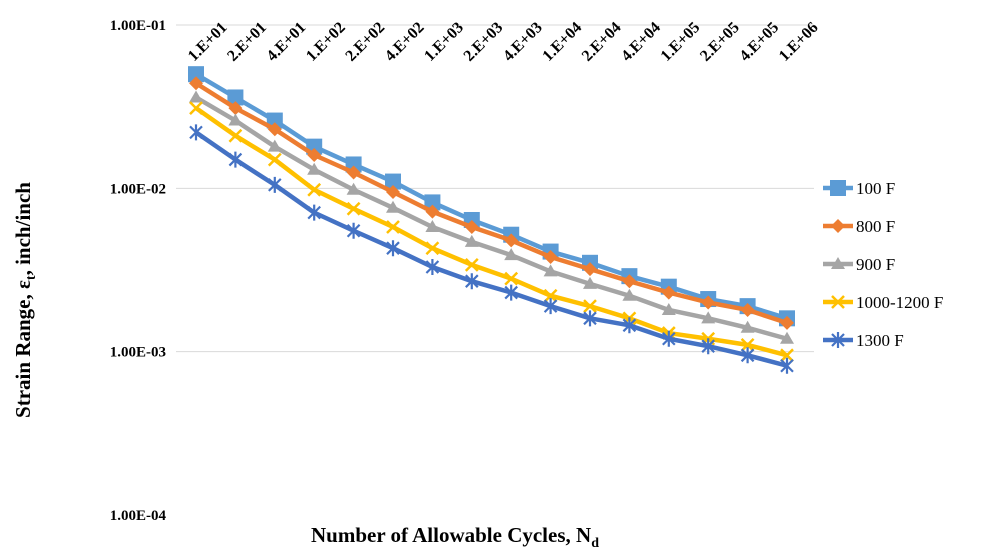  What do you see at coordinates (641, 42) in the screenshot?
I see `x-category-label: 4.E+04` at bounding box center [641, 42].